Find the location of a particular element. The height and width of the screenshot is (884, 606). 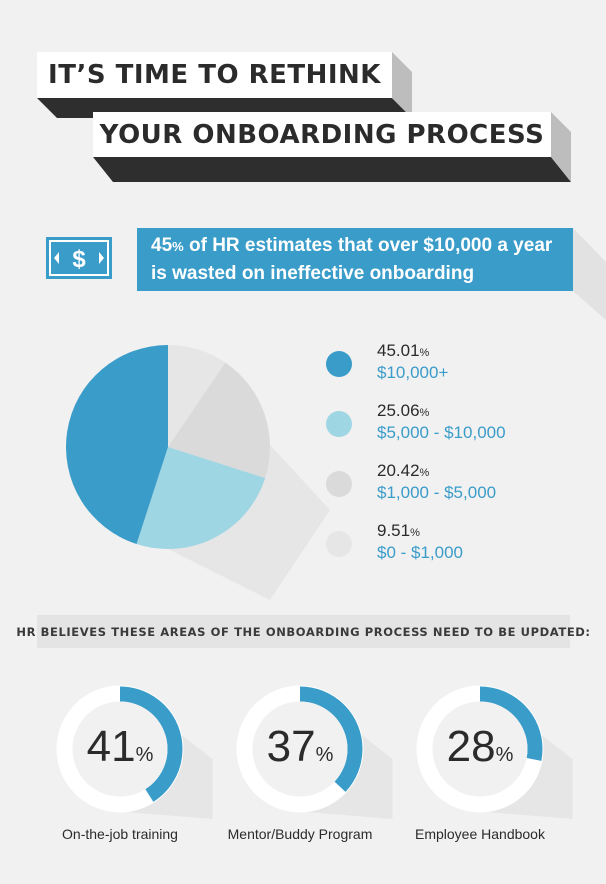

donut-label: Employee Handbook is located at coordinates (480, 834).